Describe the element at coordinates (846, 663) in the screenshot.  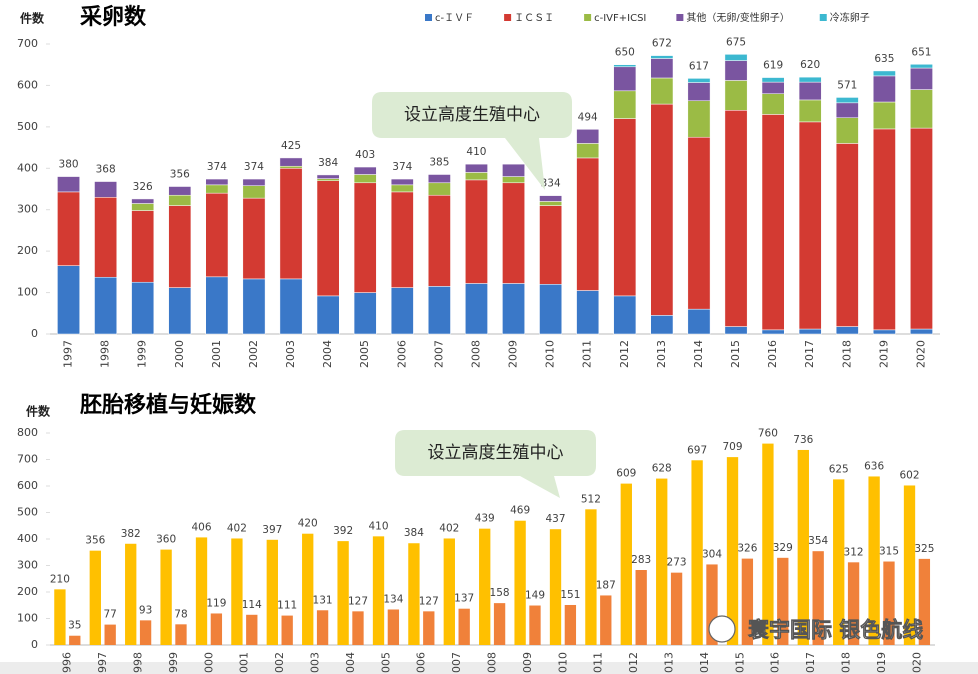
I see `x-tick-label: 2018` at that location.